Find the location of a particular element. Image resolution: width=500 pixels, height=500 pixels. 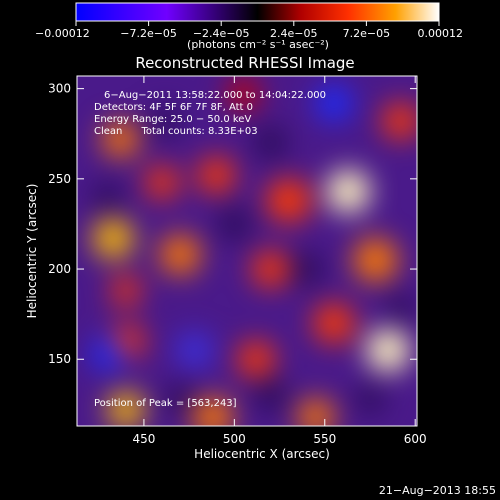

colorbar-tick-label: −7.2e−05 is located at coordinates (148, 33).